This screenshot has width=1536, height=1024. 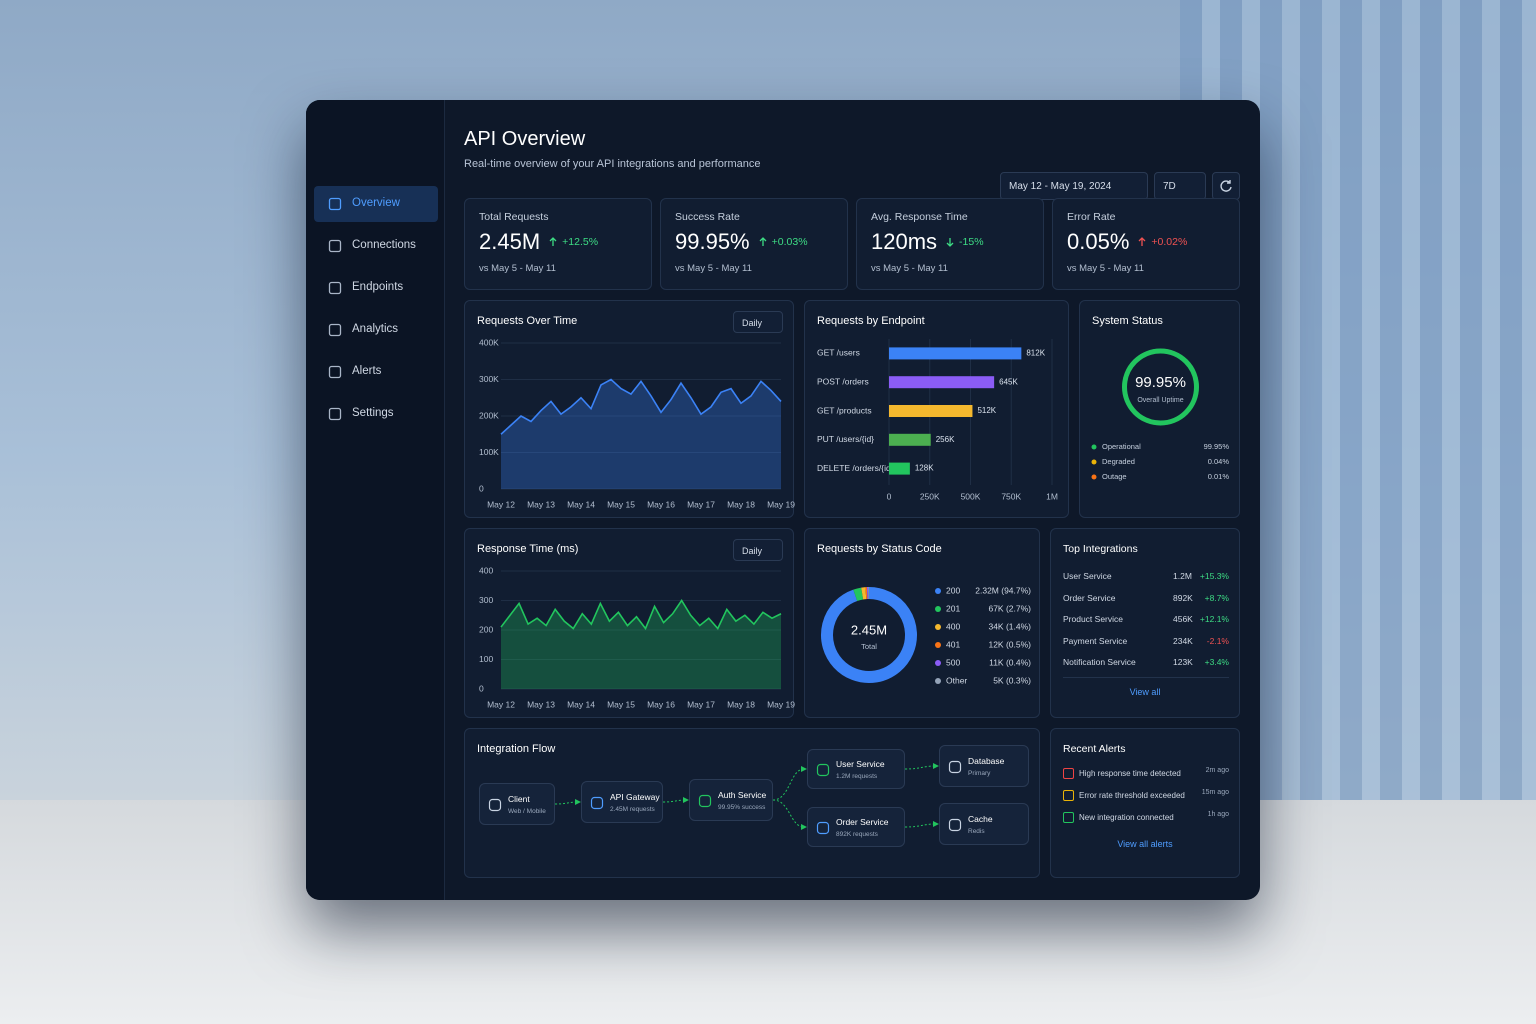 What do you see at coordinates (1217, 446) in the screenshot?
I see `legend-value: 99.95%` at bounding box center [1217, 446].